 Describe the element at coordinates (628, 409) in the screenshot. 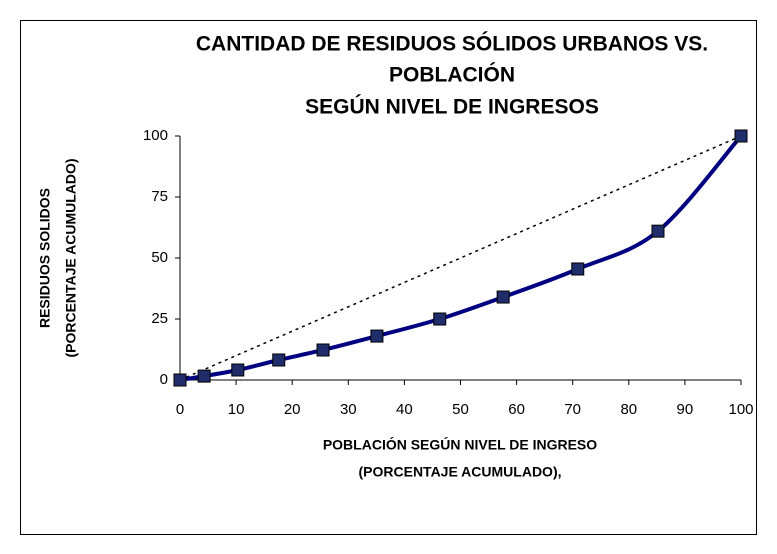

I see `x-tick-label: 80` at that location.